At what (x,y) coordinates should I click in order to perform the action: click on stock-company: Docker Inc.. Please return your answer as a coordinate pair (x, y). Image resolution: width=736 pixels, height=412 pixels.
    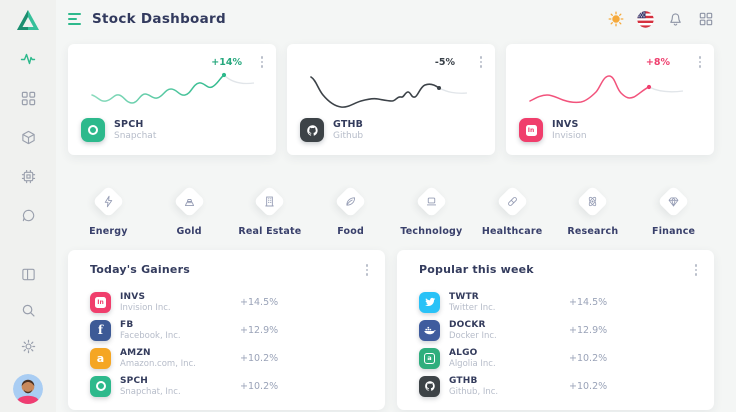
    Looking at the image, I should click on (473, 335).